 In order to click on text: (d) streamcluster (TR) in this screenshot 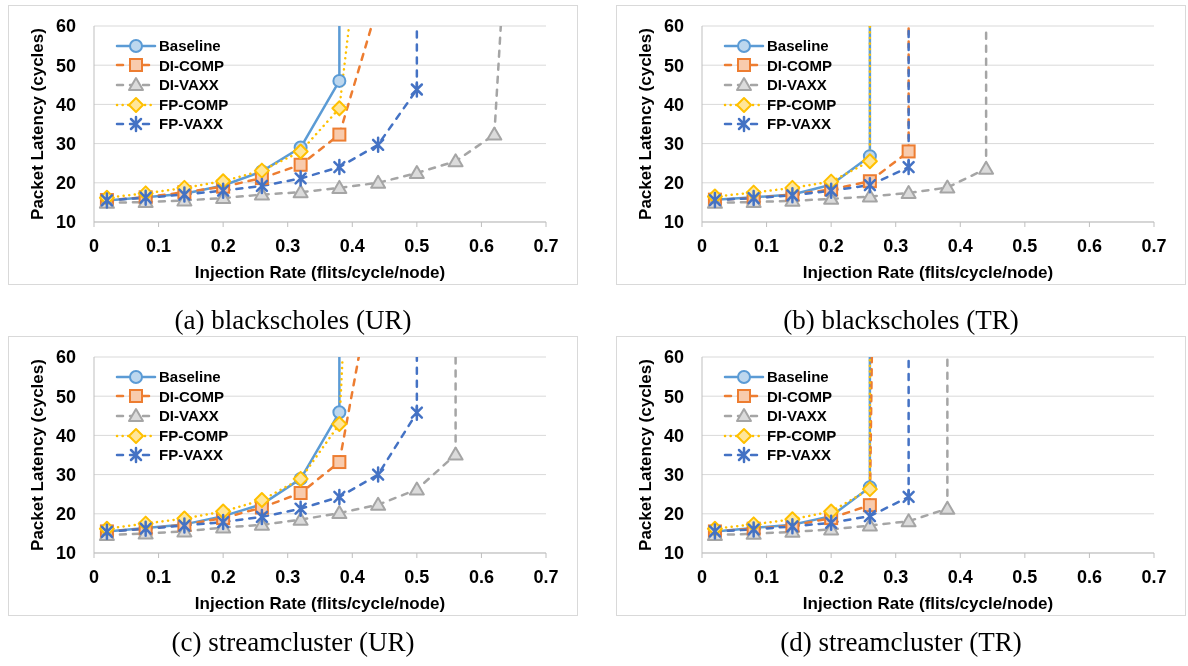, I will do `click(901, 642)`.